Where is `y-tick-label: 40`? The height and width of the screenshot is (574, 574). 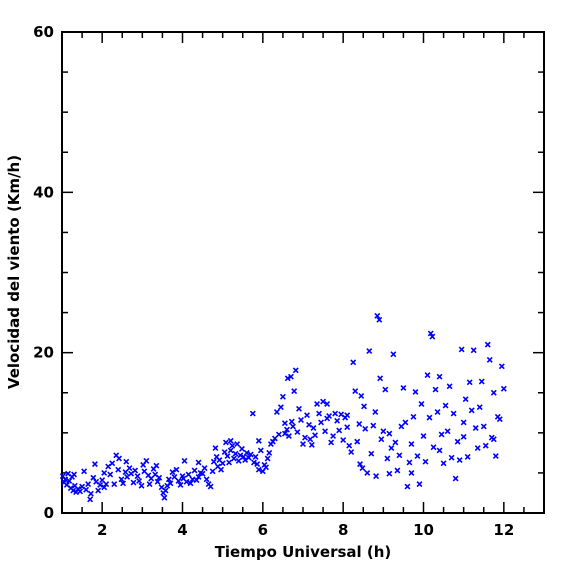 y-tick-label: 40 is located at coordinates (43, 192).